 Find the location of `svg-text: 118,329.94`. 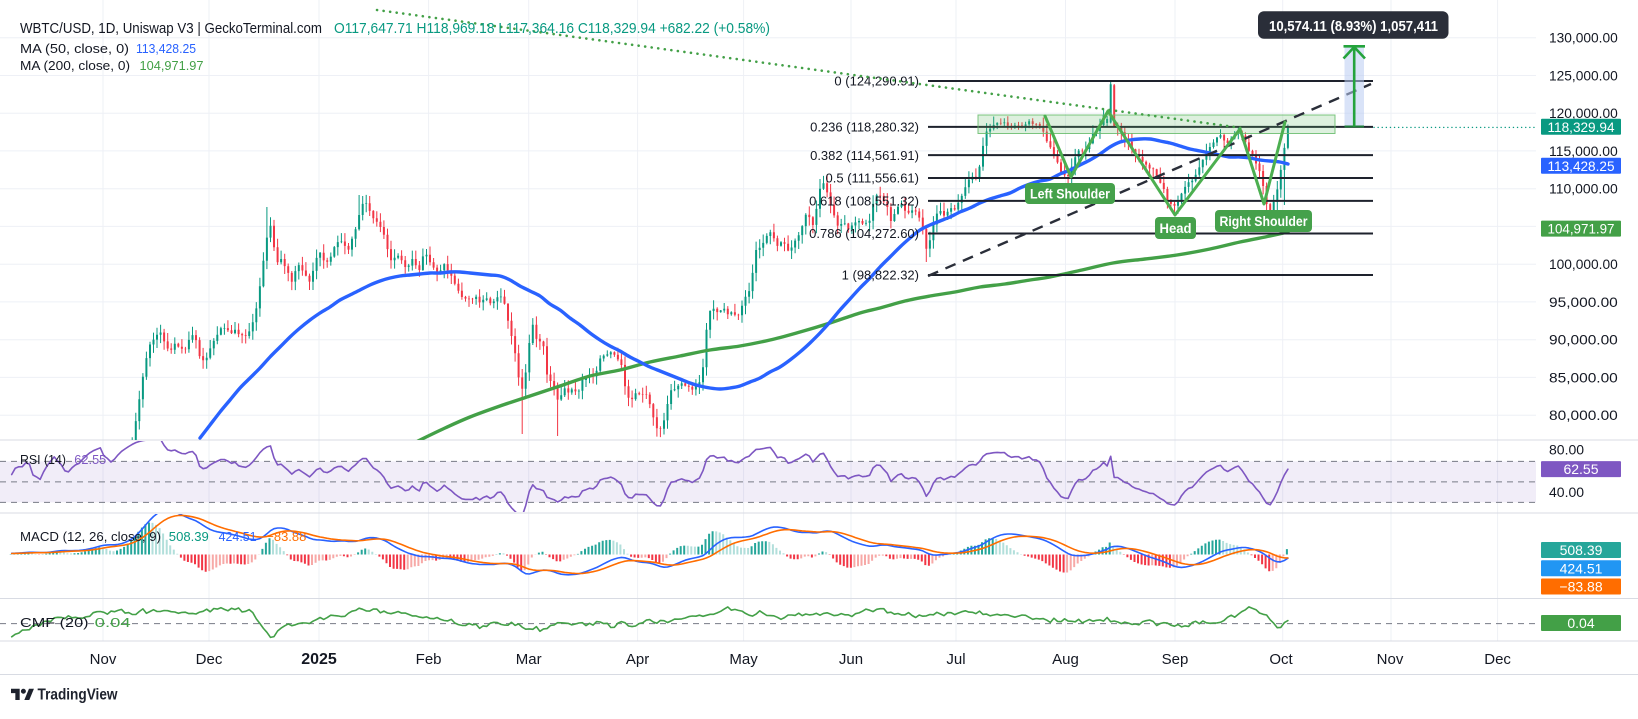

svg-text: 118,329.94 is located at coordinates (1581, 127).